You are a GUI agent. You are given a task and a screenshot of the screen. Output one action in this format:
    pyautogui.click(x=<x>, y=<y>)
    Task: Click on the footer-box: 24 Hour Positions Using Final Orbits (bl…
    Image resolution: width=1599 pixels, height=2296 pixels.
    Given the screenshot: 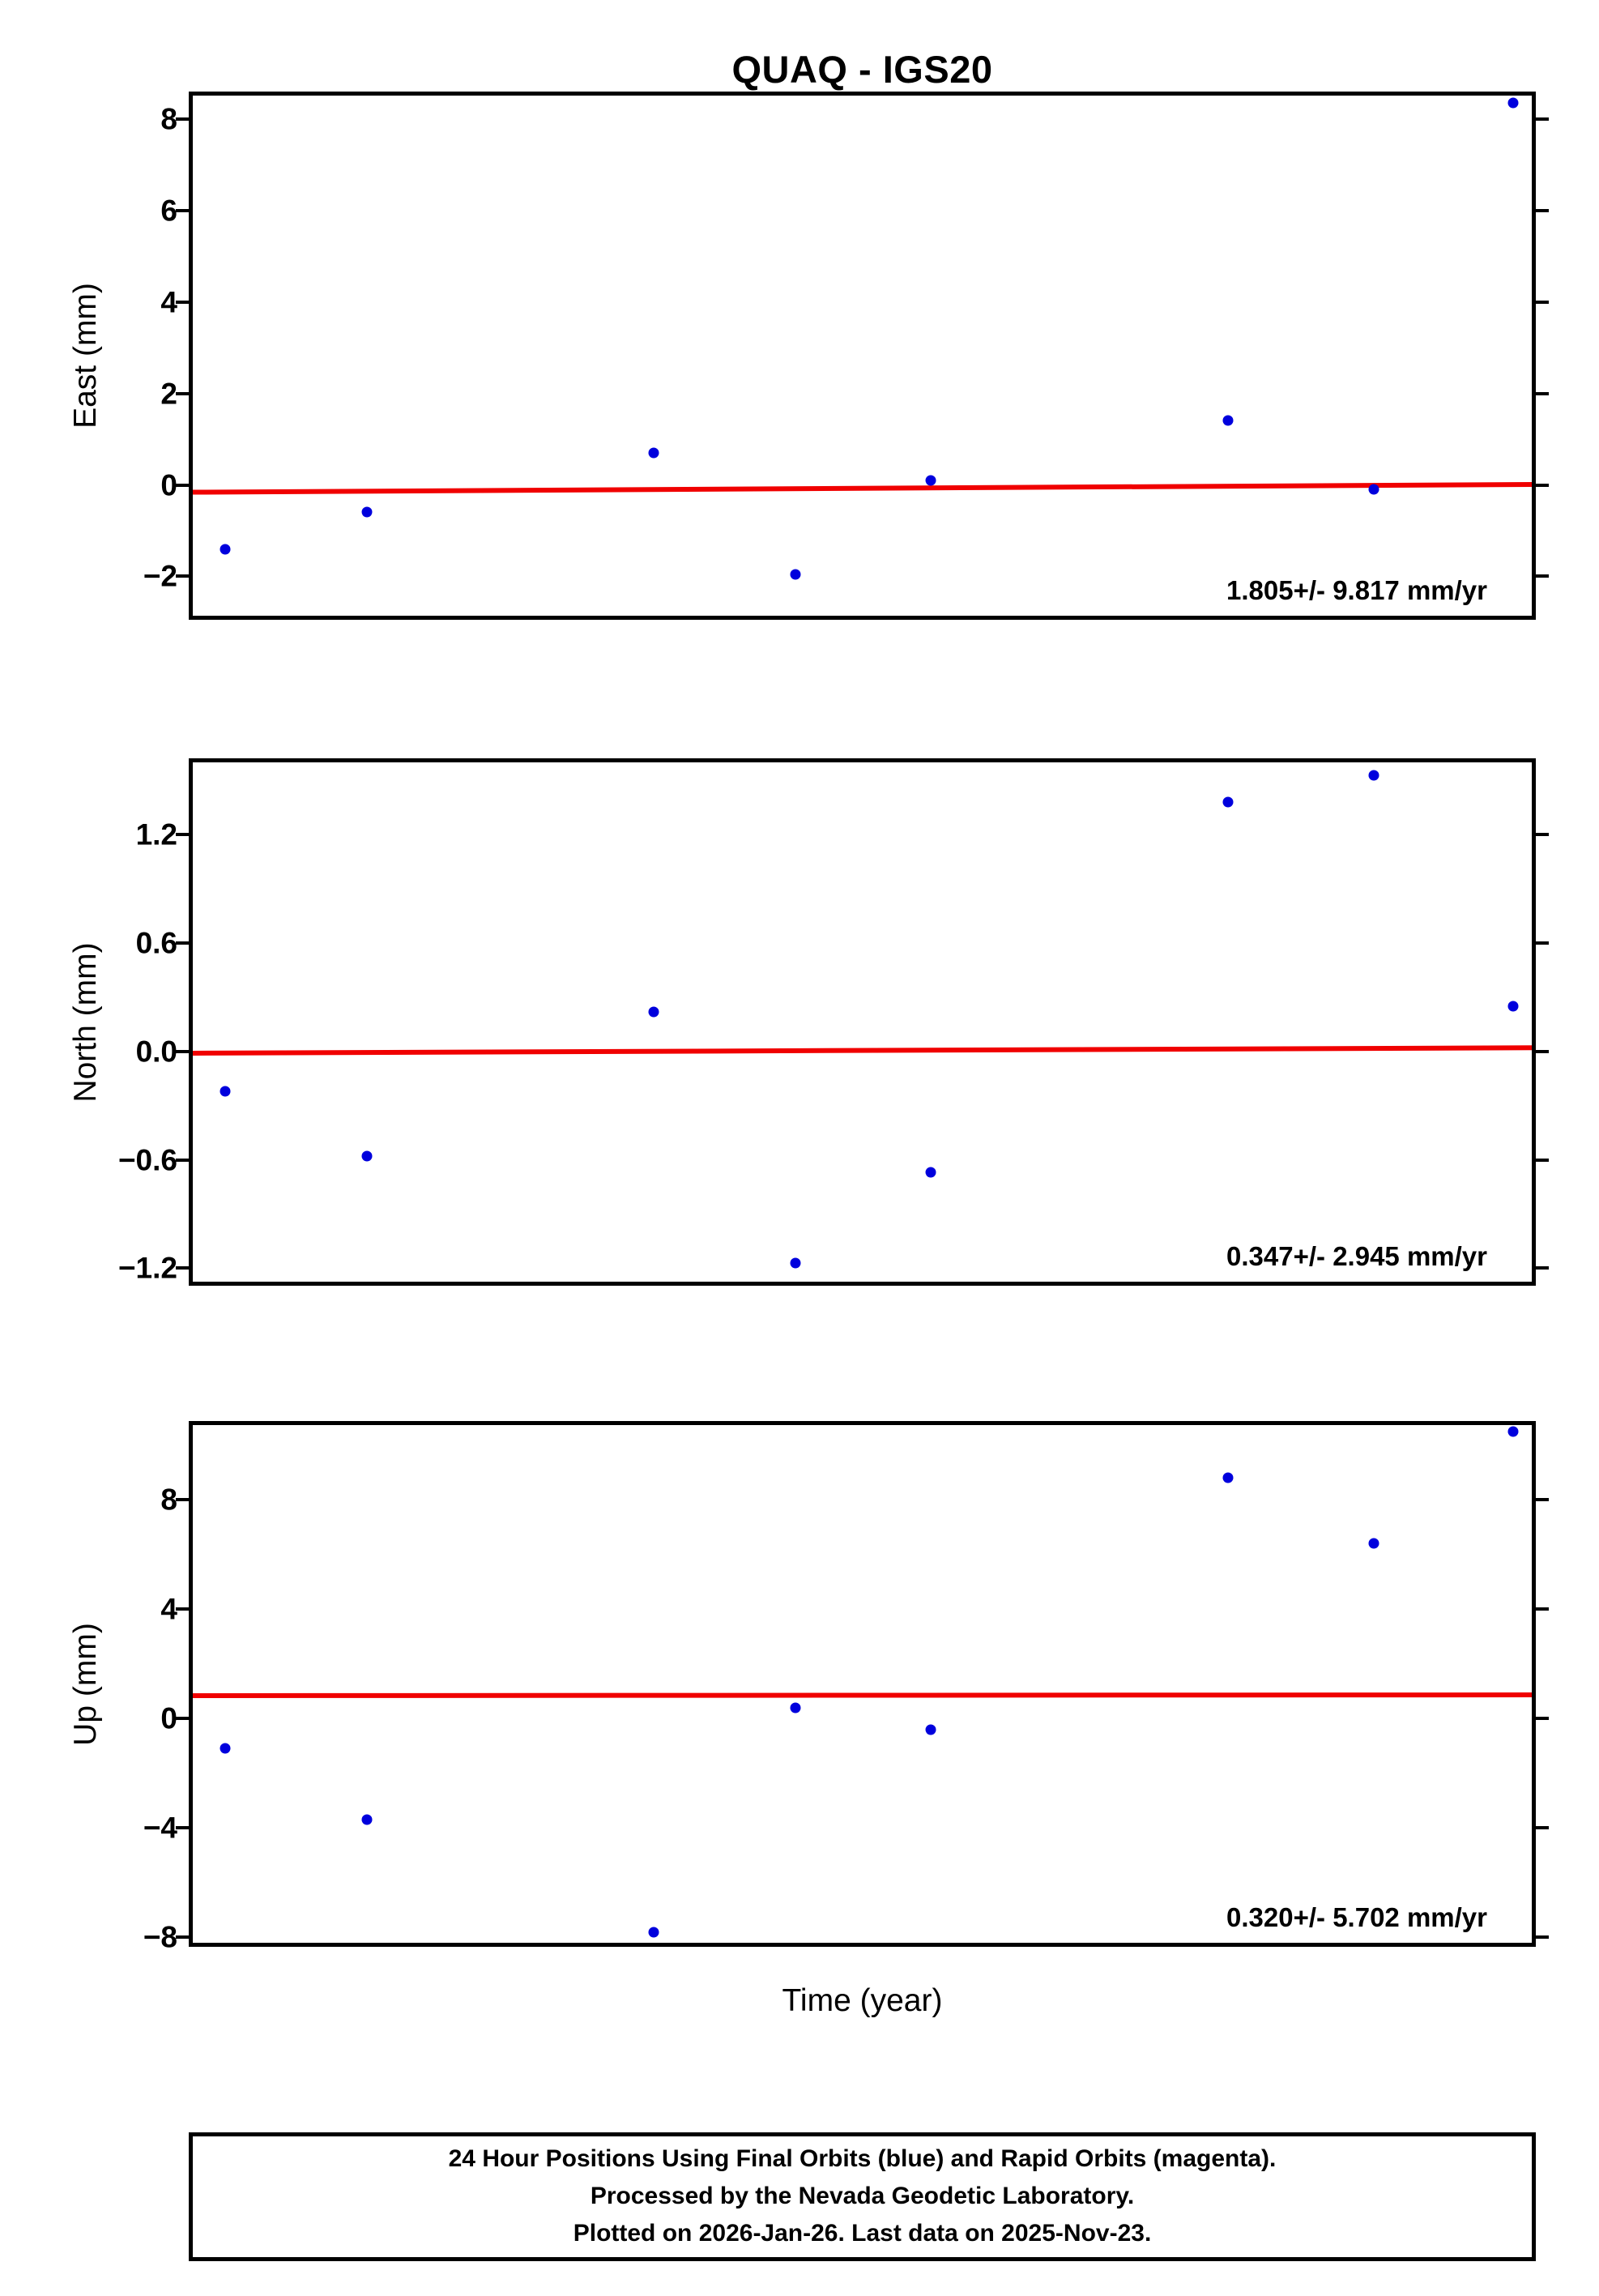 What is the action you would take?
    pyautogui.click(x=862, y=2196)
    